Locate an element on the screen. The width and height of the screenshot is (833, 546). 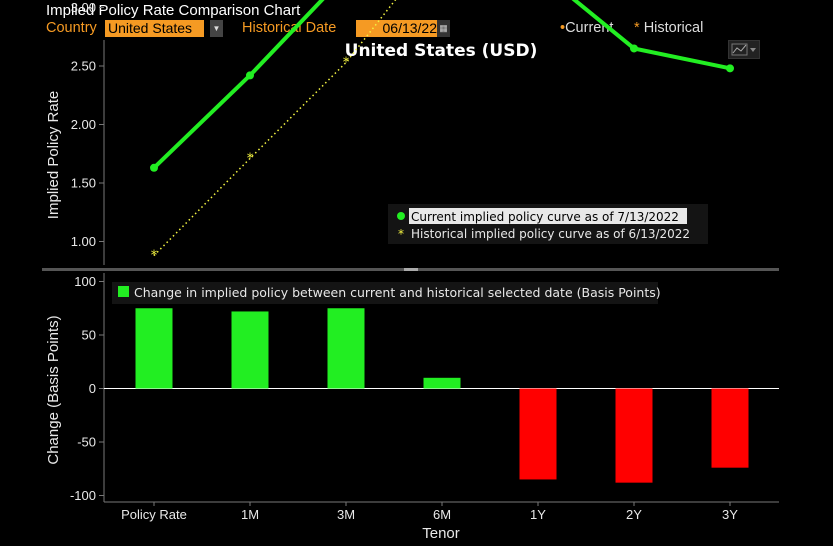
legend-historical-marker: * is located at coordinates (401, 234).